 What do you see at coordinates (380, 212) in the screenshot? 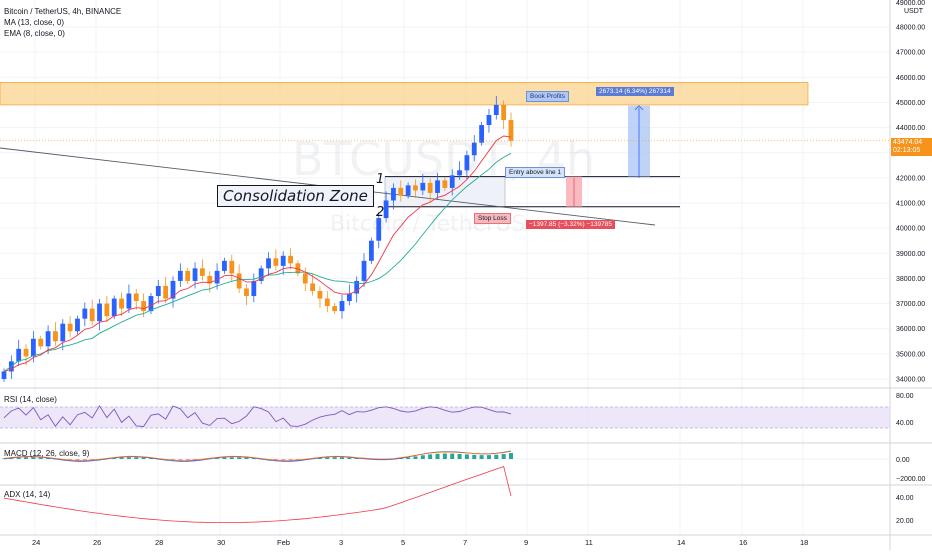
I see `line-2-label: 2` at bounding box center [380, 212].